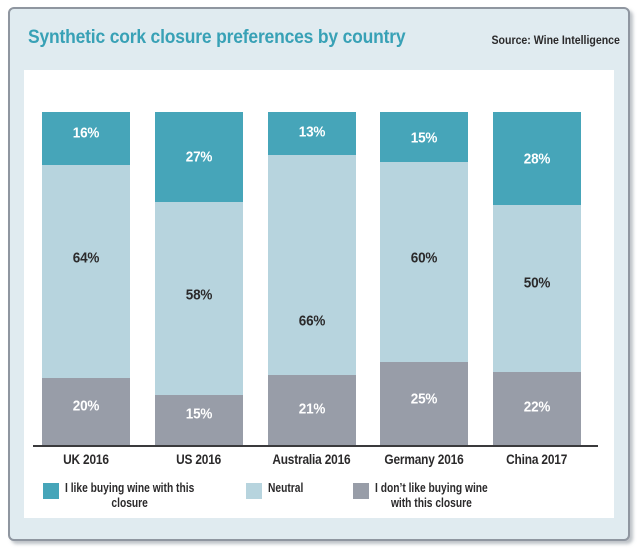  I want to click on bar-us-2016: 27% 58% 15%, so click(198, 278).